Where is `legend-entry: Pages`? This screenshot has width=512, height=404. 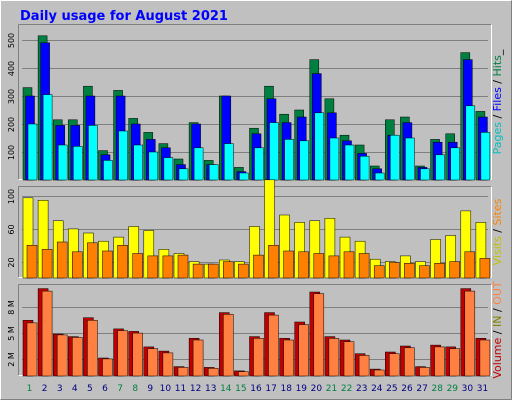
legend-entry: Pages is located at coordinates (497, 138).